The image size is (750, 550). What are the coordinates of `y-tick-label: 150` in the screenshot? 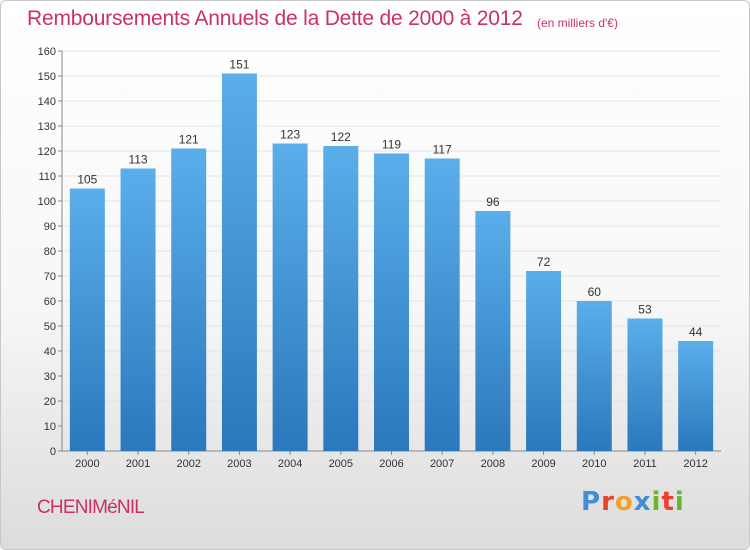 It's located at (47, 77).